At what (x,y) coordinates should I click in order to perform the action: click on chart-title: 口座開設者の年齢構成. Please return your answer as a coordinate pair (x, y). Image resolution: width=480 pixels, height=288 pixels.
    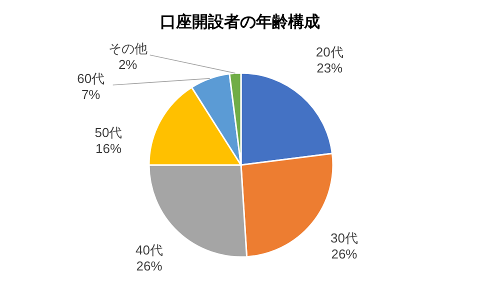
    Looking at the image, I should click on (240, 21).